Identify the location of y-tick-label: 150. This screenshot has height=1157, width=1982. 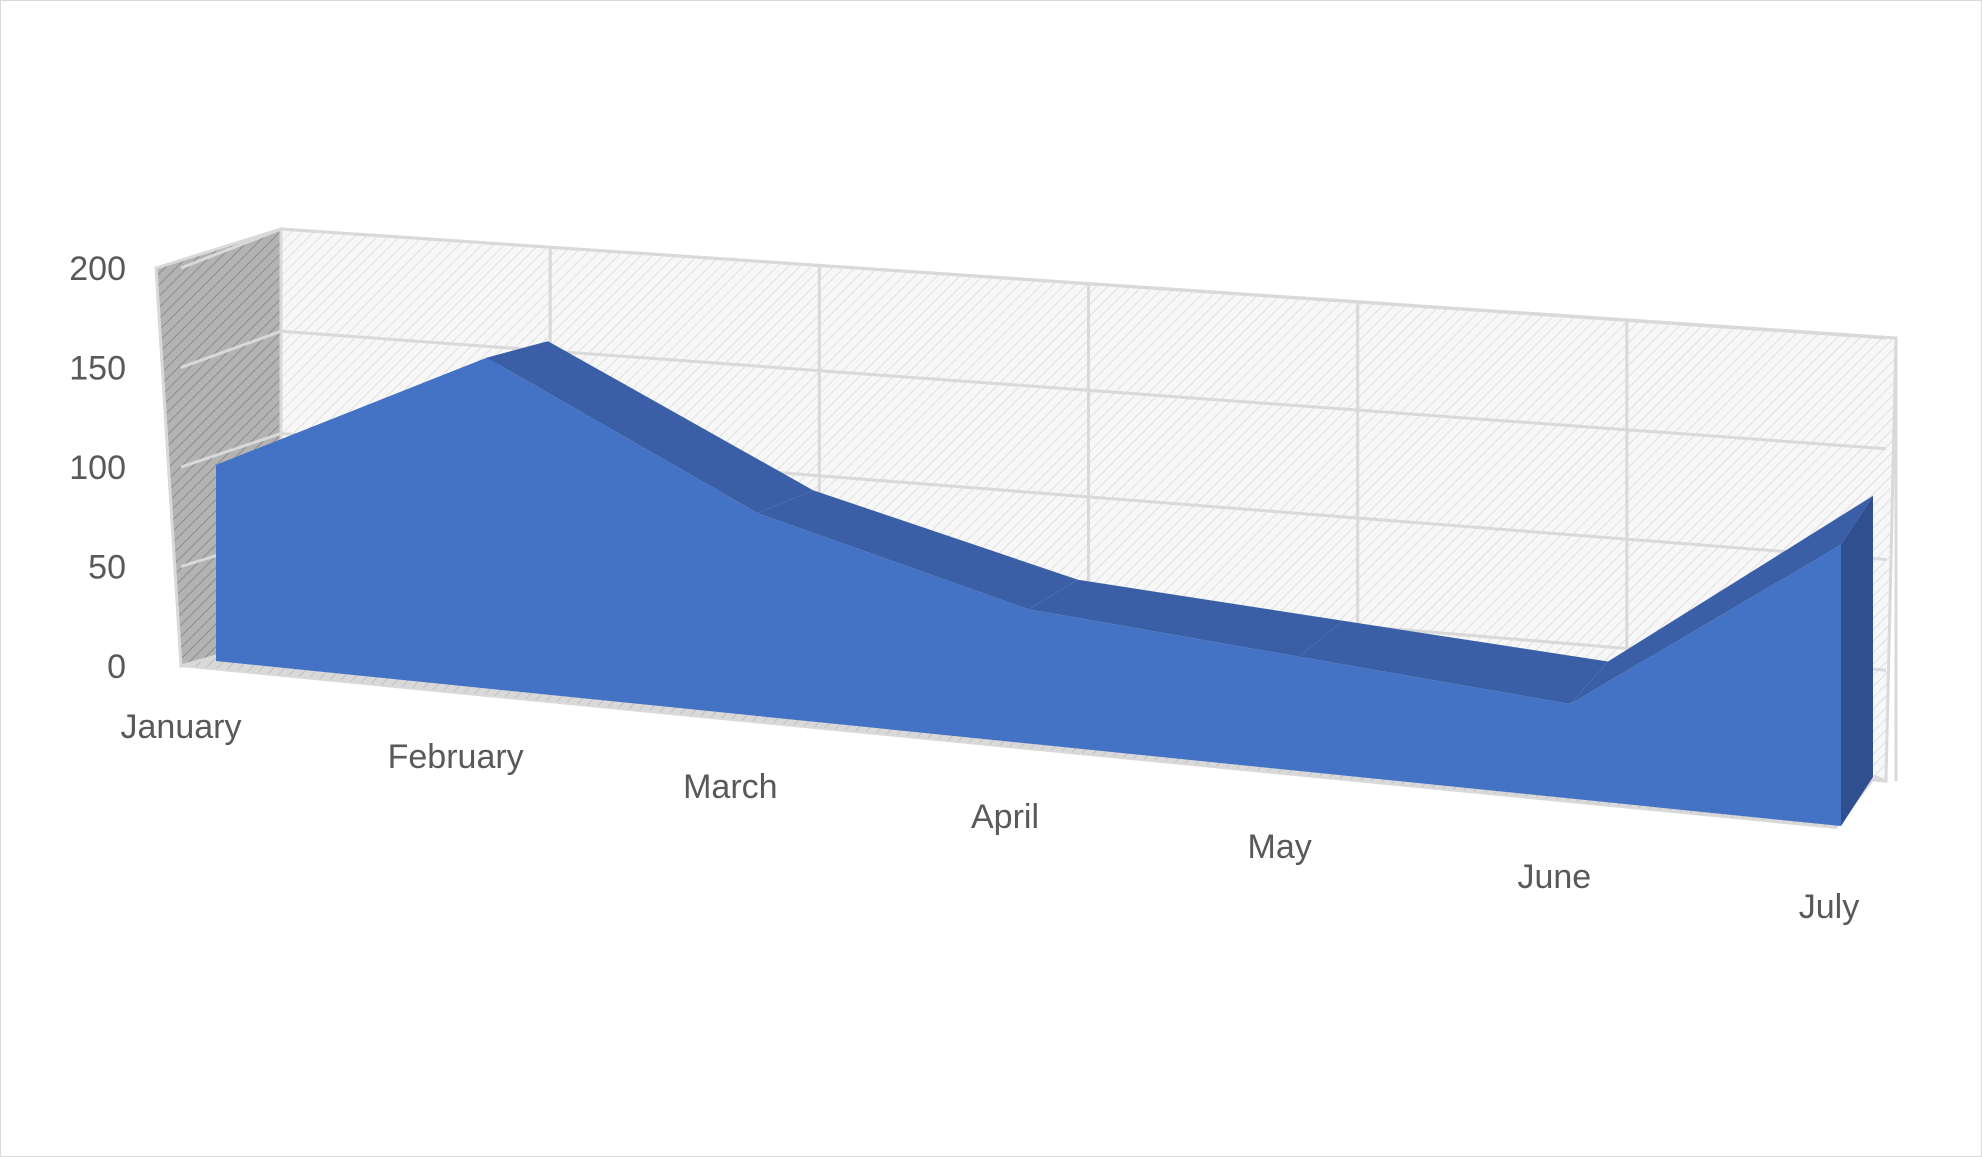
(97, 368).